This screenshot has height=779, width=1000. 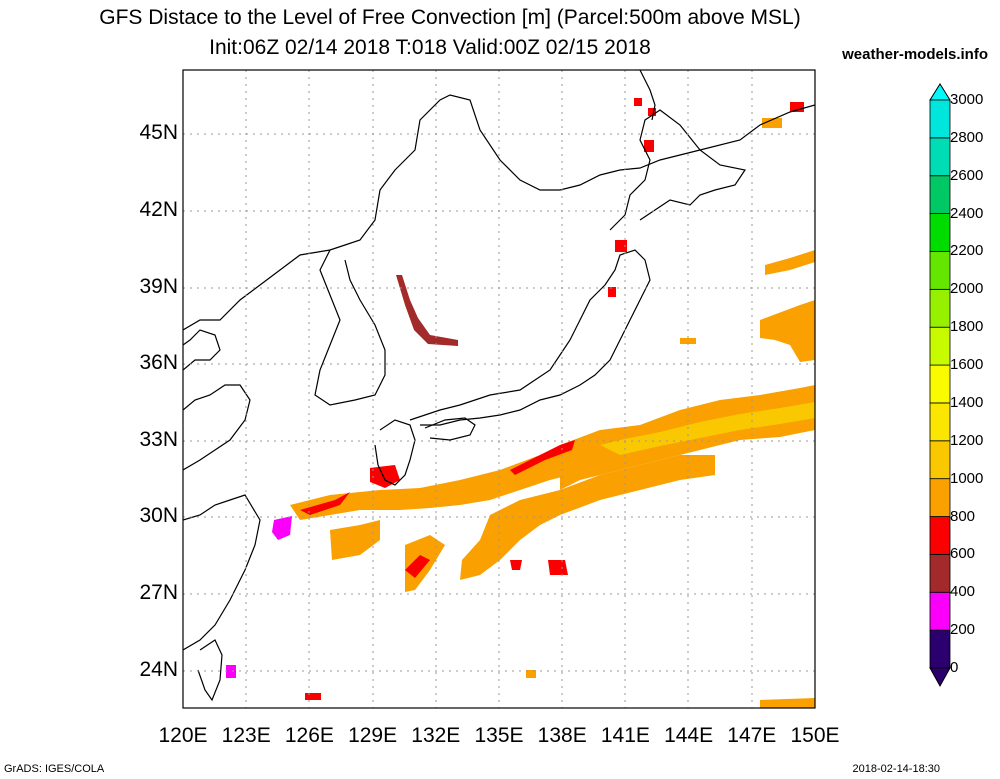 What do you see at coordinates (752, 735) in the screenshot?
I see `longitude-label: 147E` at bounding box center [752, 735].